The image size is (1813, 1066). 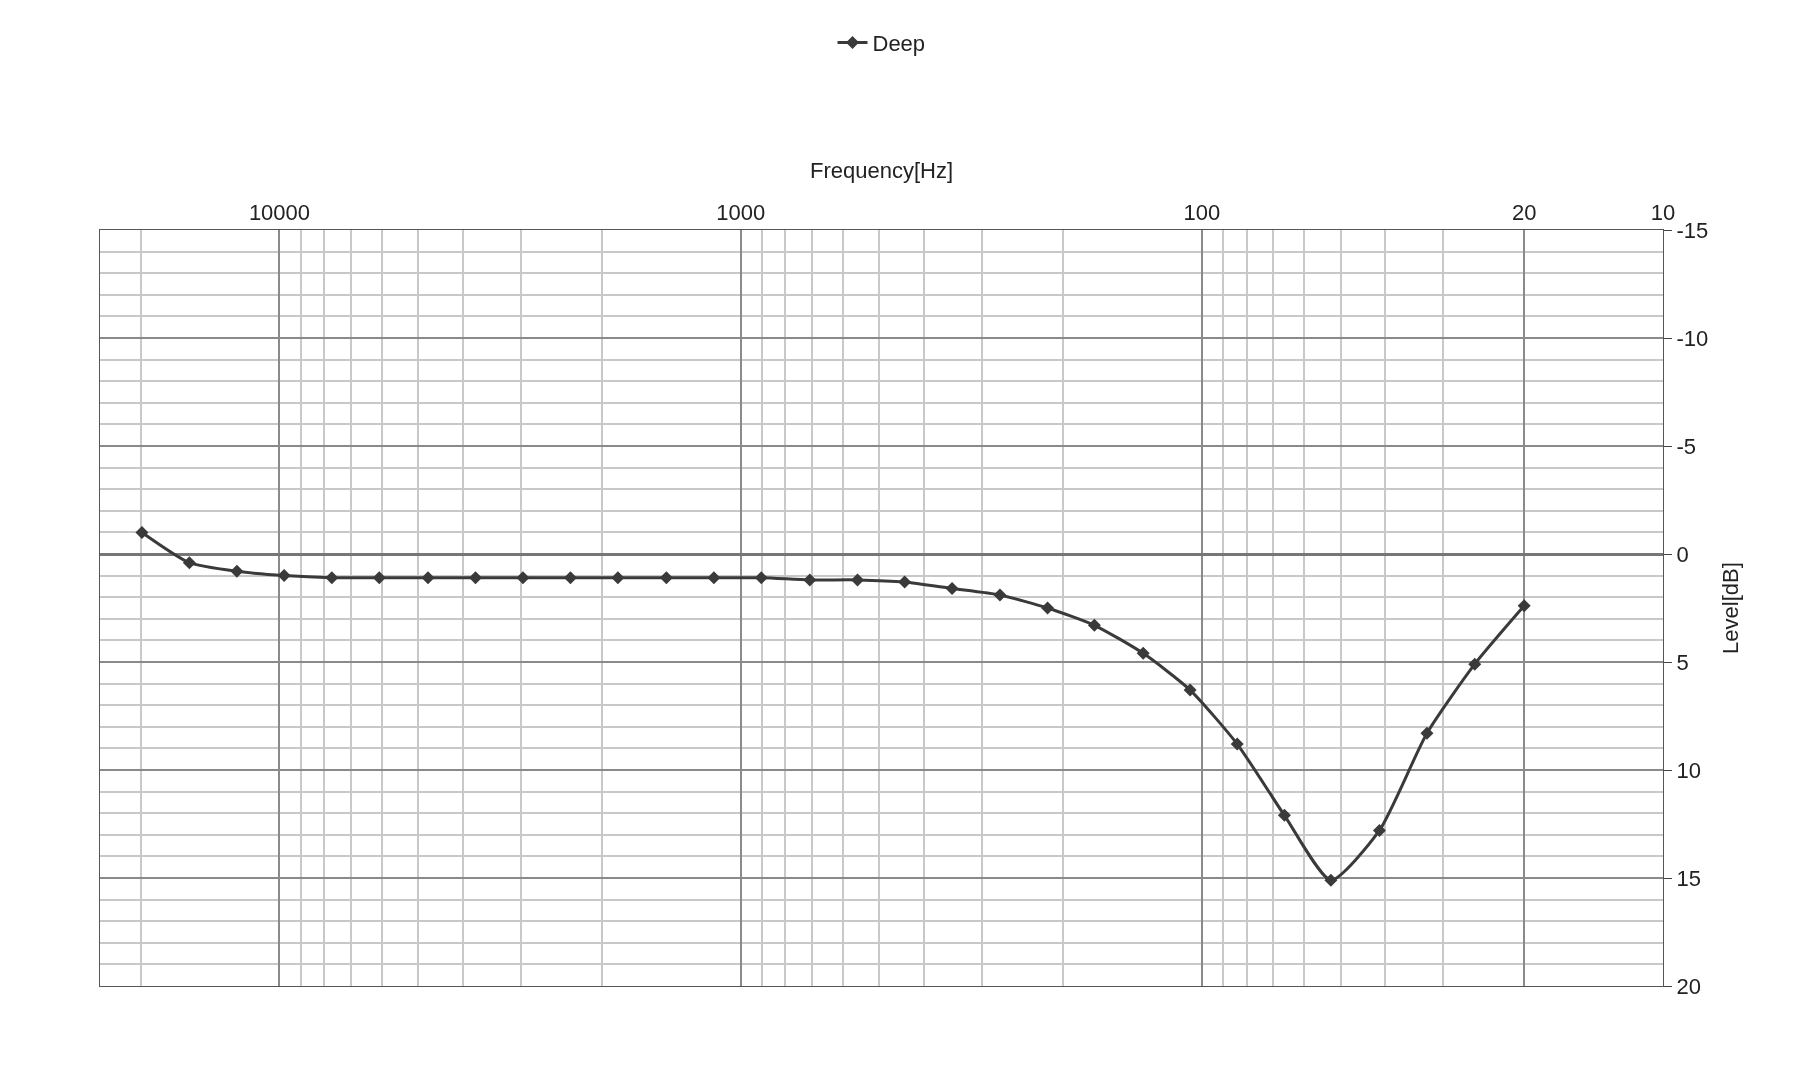 I want to click on y-tick-label: 10, so click(x=1688, y=770).